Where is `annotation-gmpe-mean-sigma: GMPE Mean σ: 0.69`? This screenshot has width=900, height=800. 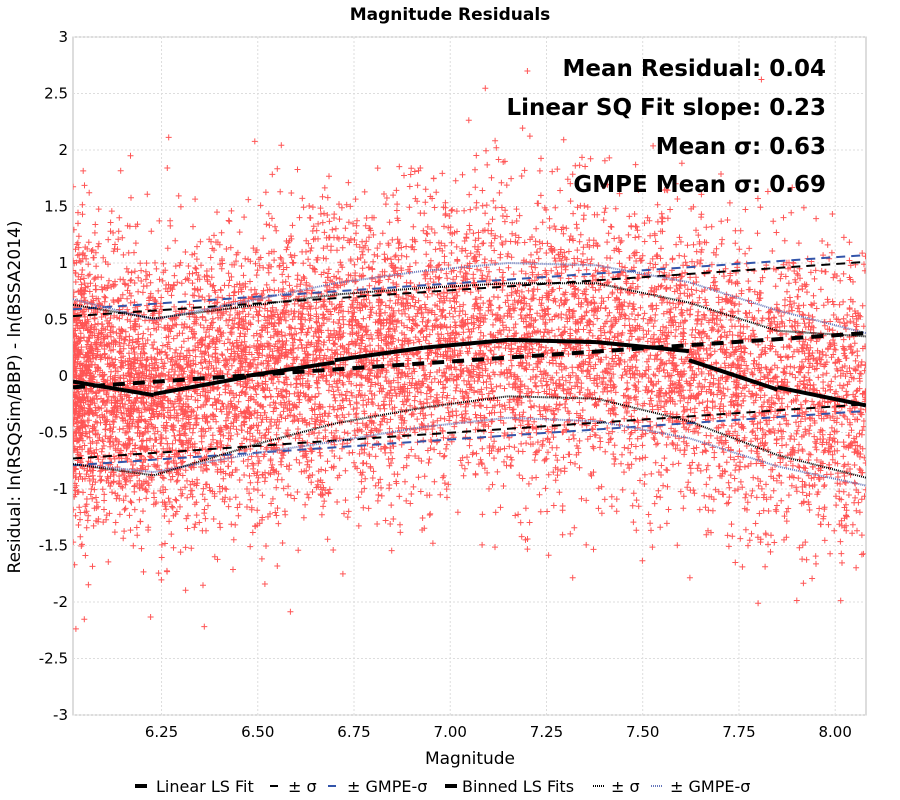 annotation-gmpe-mean-sigma: GMPE Mean σ: 0.69 is located at coordinates (699, 185).